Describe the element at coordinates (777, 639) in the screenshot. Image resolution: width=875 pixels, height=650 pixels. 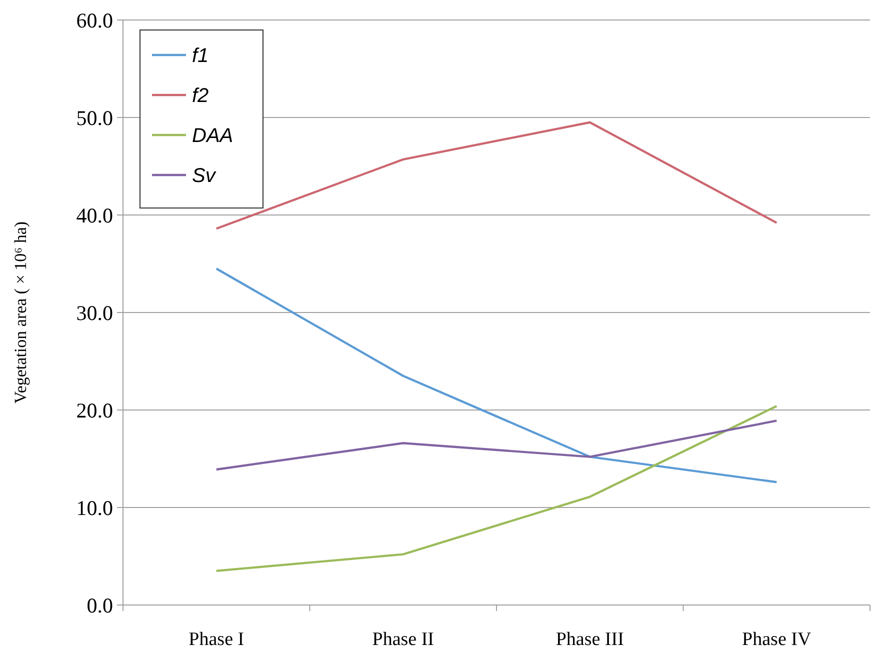
I see `x-tick-label: Phase IV` at that location.